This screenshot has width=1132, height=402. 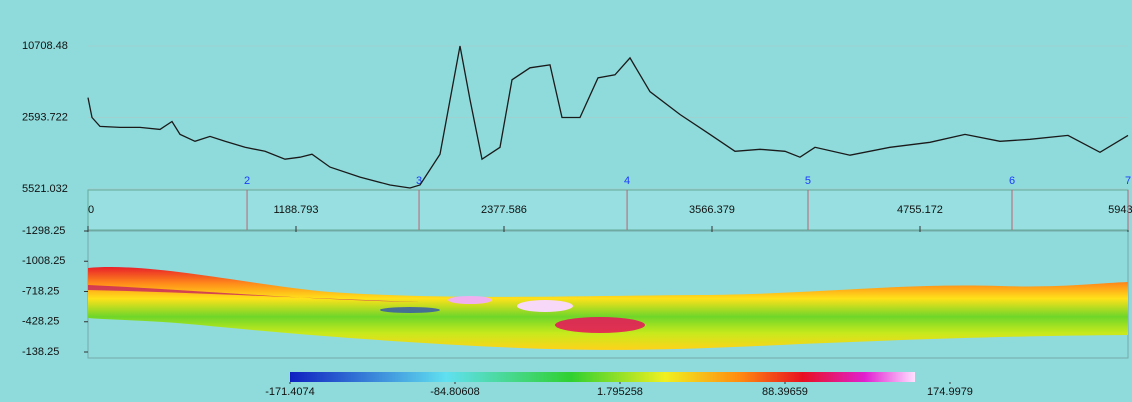 I want to click on marker-label: 6, so click(x=1012, y=181).